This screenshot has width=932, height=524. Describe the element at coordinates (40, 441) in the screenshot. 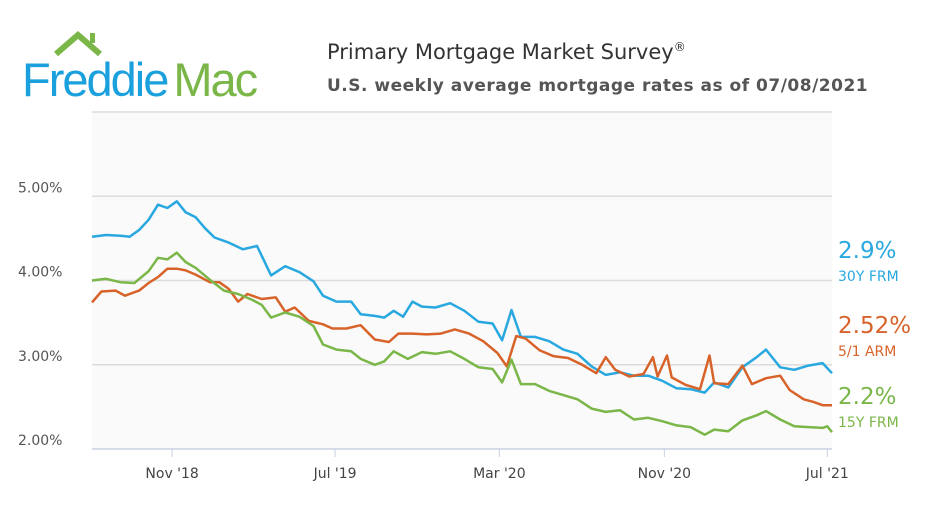

I see `y-tick-label: 2.00%` at that location.